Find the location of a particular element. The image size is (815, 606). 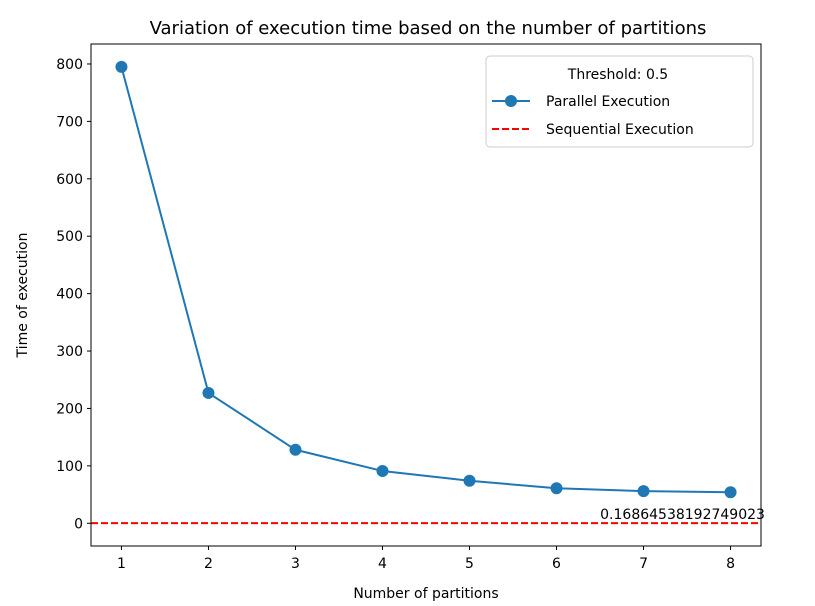

y-tick-label: 400 is located at coordinates (69, 295).